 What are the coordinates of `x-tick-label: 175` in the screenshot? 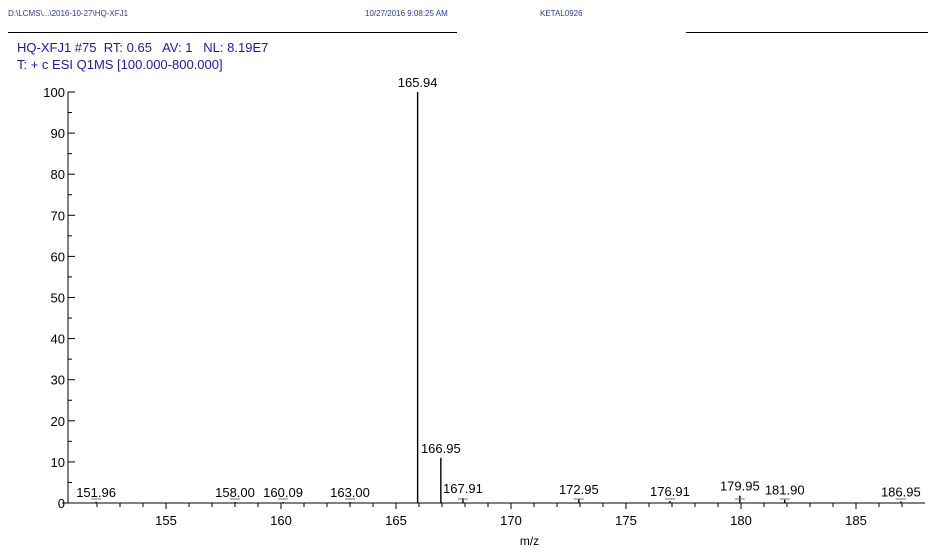 It's located at (626, 520).